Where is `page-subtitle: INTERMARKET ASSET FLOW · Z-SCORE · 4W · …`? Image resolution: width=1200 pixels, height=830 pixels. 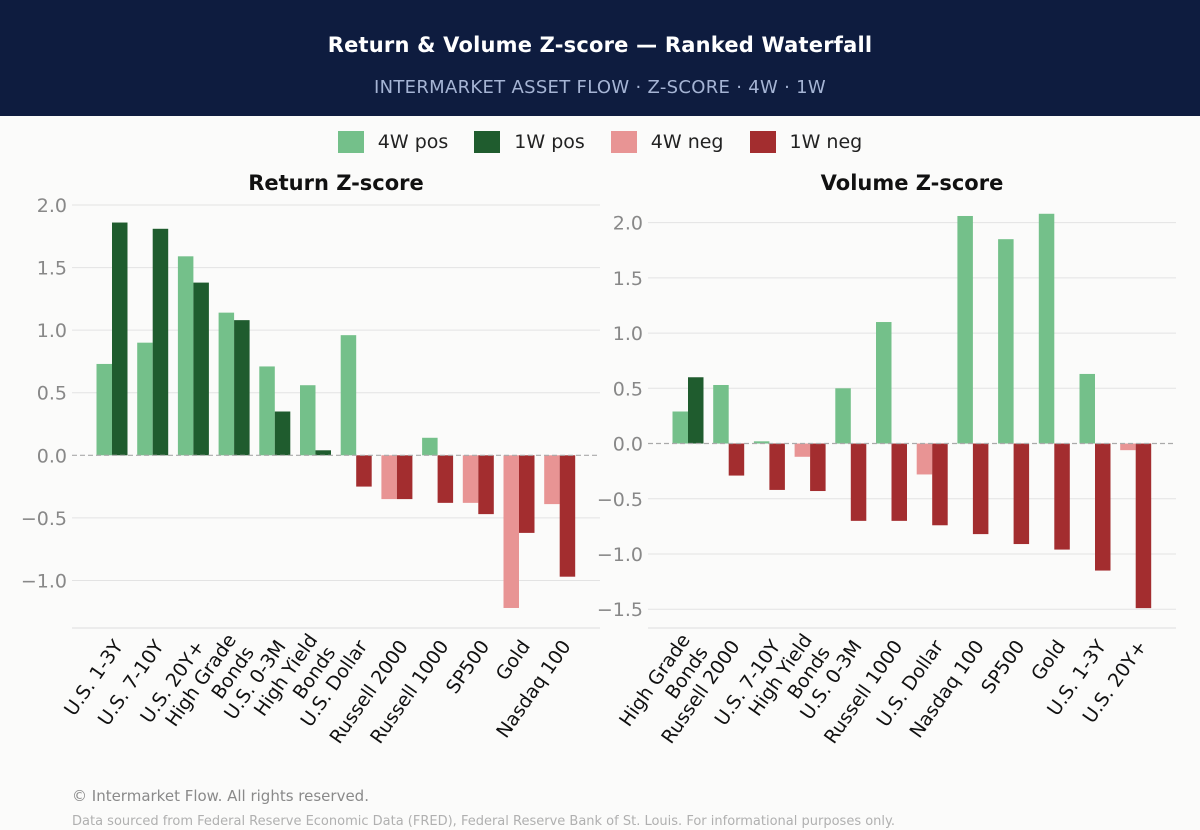 page-subtitle: INTERMARKET ASSET FLOW · Z-SCORE · 4W · … is located at coordinates (600, 87).